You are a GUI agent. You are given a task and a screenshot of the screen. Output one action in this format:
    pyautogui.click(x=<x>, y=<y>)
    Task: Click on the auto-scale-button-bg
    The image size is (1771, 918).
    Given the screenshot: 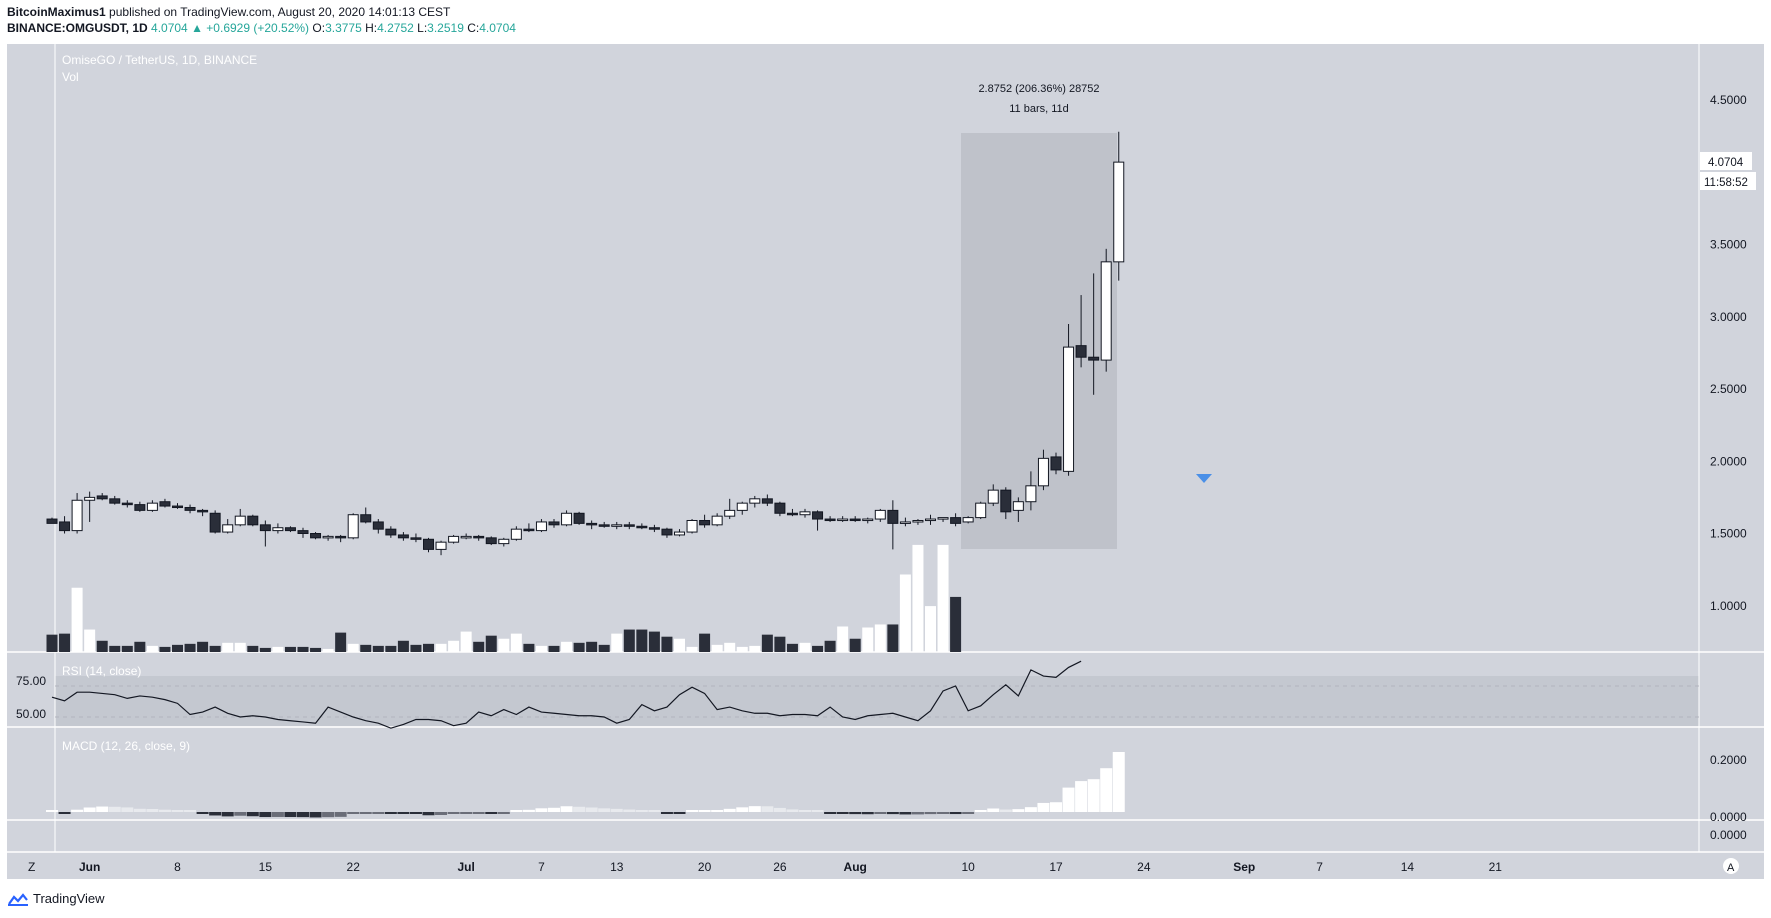 What is the action you would take?
    pyautogui.click(x=1731, y=866)
    